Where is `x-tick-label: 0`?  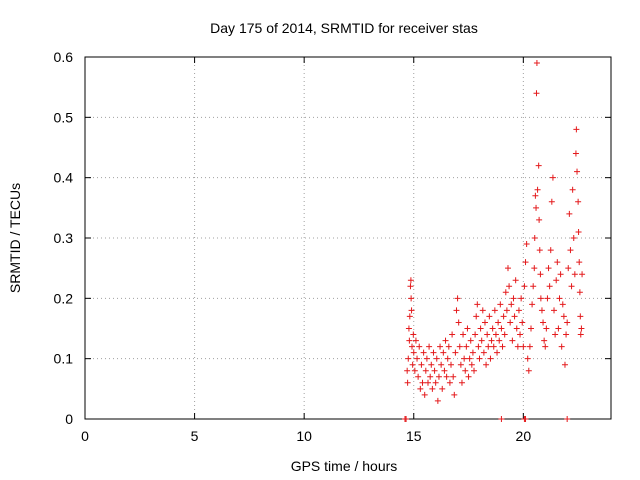 x-tick-label: 0 is located at coordinates (85, 436).